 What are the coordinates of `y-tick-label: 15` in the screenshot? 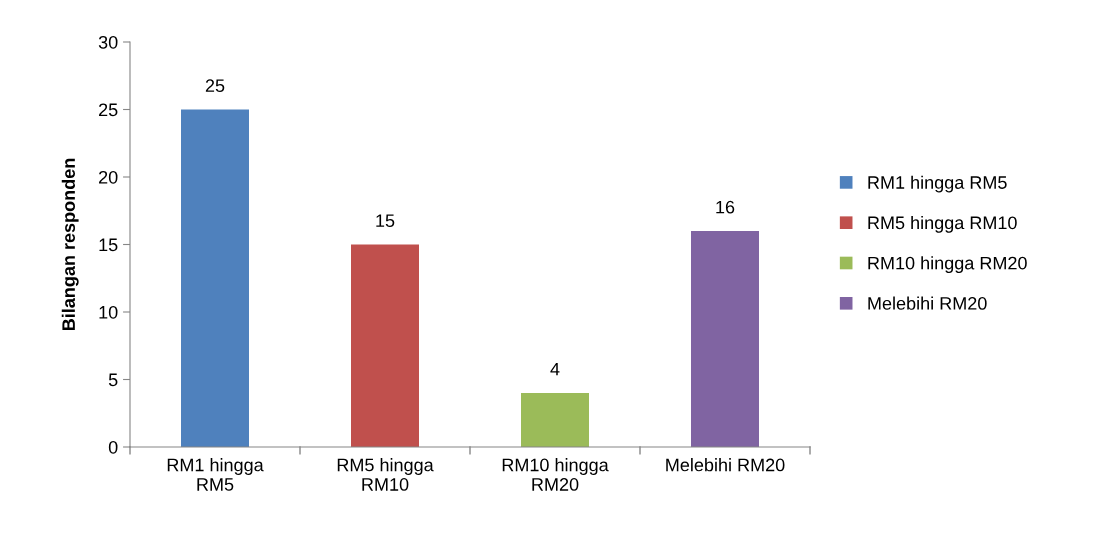 It's located at (108, 245).